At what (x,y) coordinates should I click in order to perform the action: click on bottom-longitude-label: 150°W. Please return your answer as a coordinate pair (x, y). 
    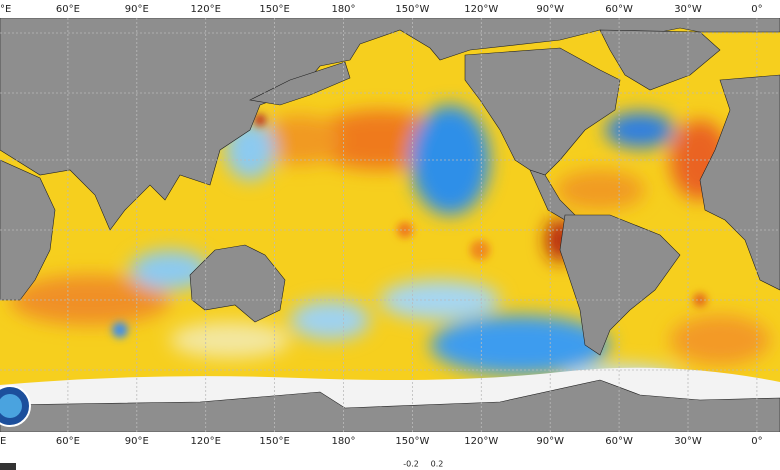
    Looking at the image, I should click on (412, 441).